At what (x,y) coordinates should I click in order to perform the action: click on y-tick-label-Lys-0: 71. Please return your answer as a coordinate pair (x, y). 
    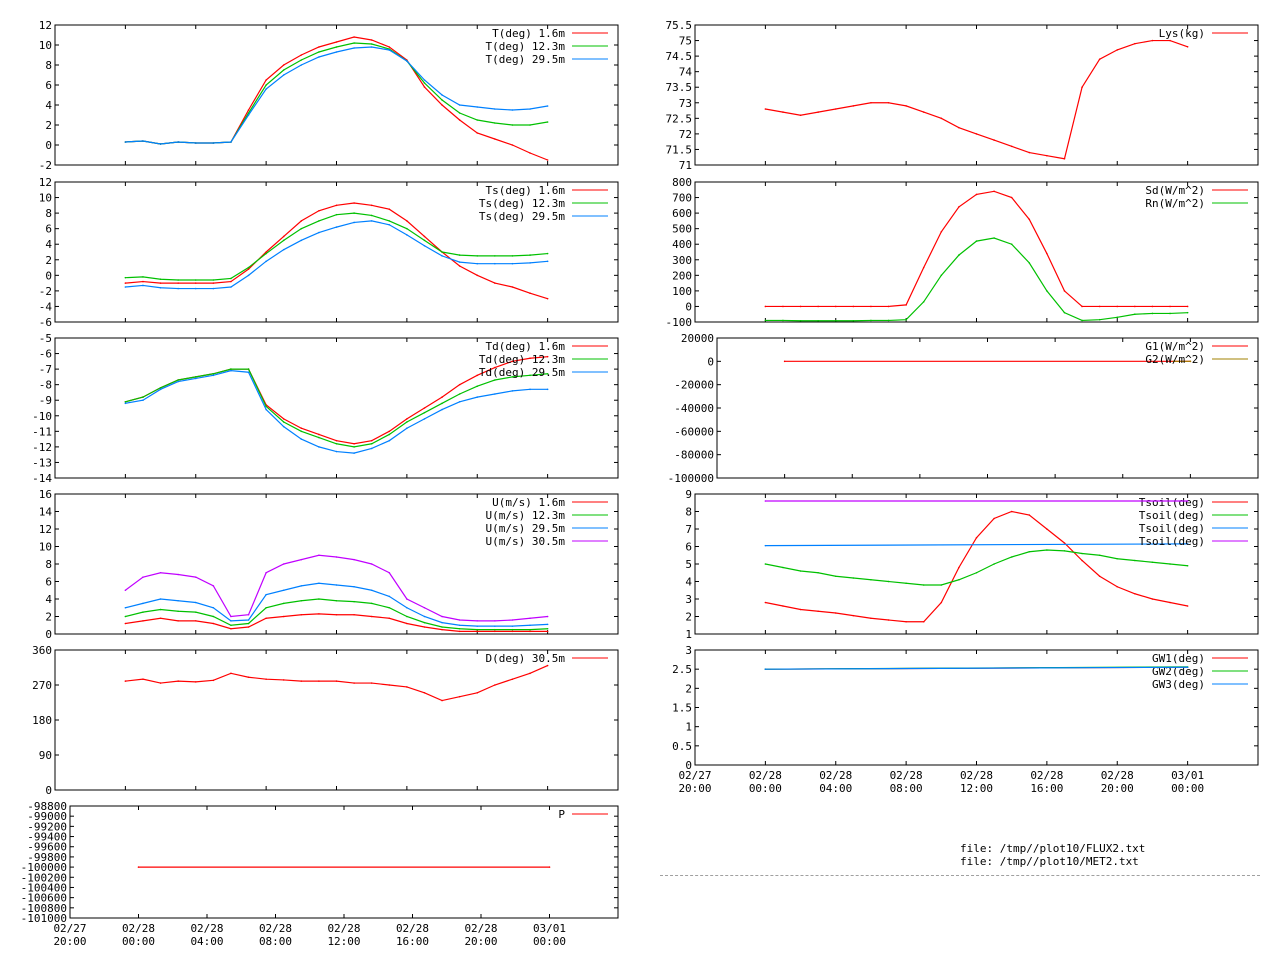
    Looking at the image, I should click on (685, 165).